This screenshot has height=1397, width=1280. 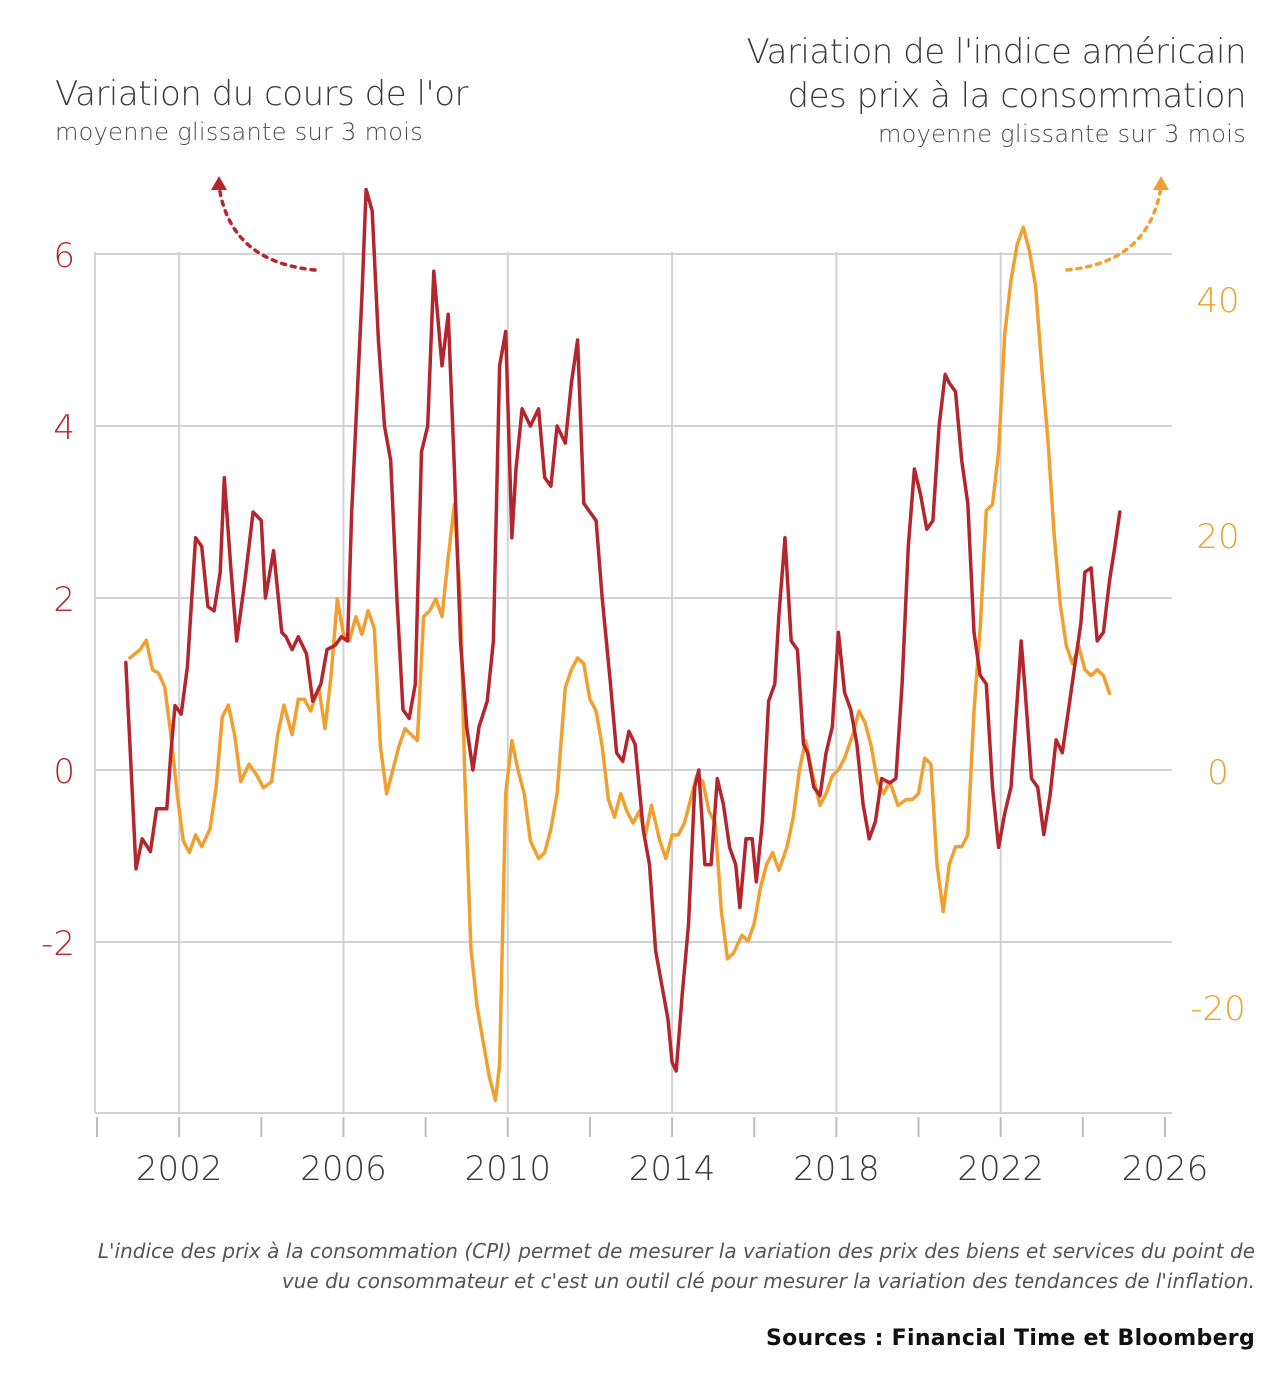 What do you see at coordinates (1017, 96) in the screenshot?
I see `cpi-series-title-line2: des prix à la consommation` at bounding box center [1017, 96].